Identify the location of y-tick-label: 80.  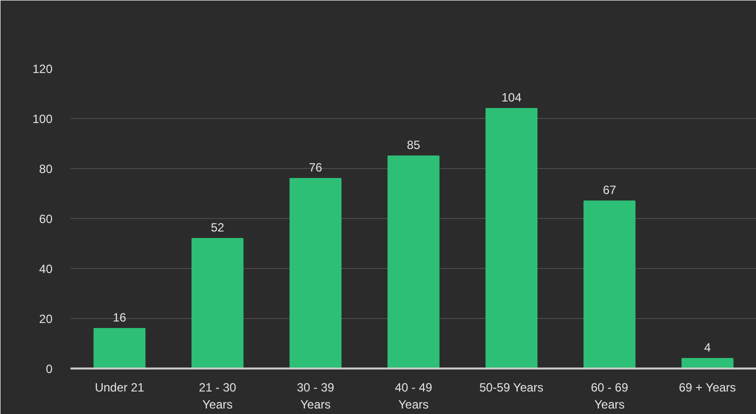
(46, 169).